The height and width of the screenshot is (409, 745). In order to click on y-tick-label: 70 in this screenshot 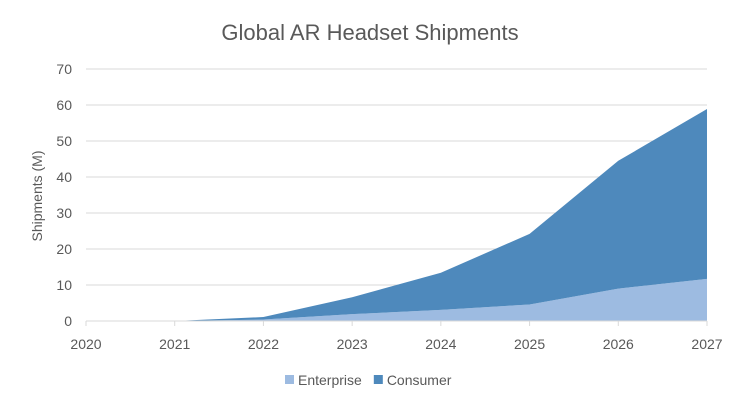, I will do `click(64, 69)`.